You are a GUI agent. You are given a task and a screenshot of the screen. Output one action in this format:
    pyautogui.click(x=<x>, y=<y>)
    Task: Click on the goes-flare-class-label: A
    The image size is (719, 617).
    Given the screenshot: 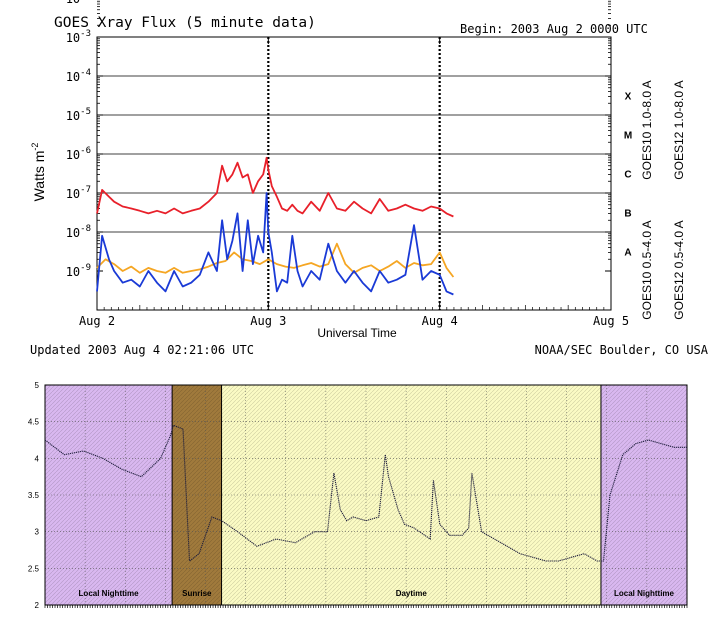 What is the action you would take?
    pyautogui.click(x=627, y=253)
    